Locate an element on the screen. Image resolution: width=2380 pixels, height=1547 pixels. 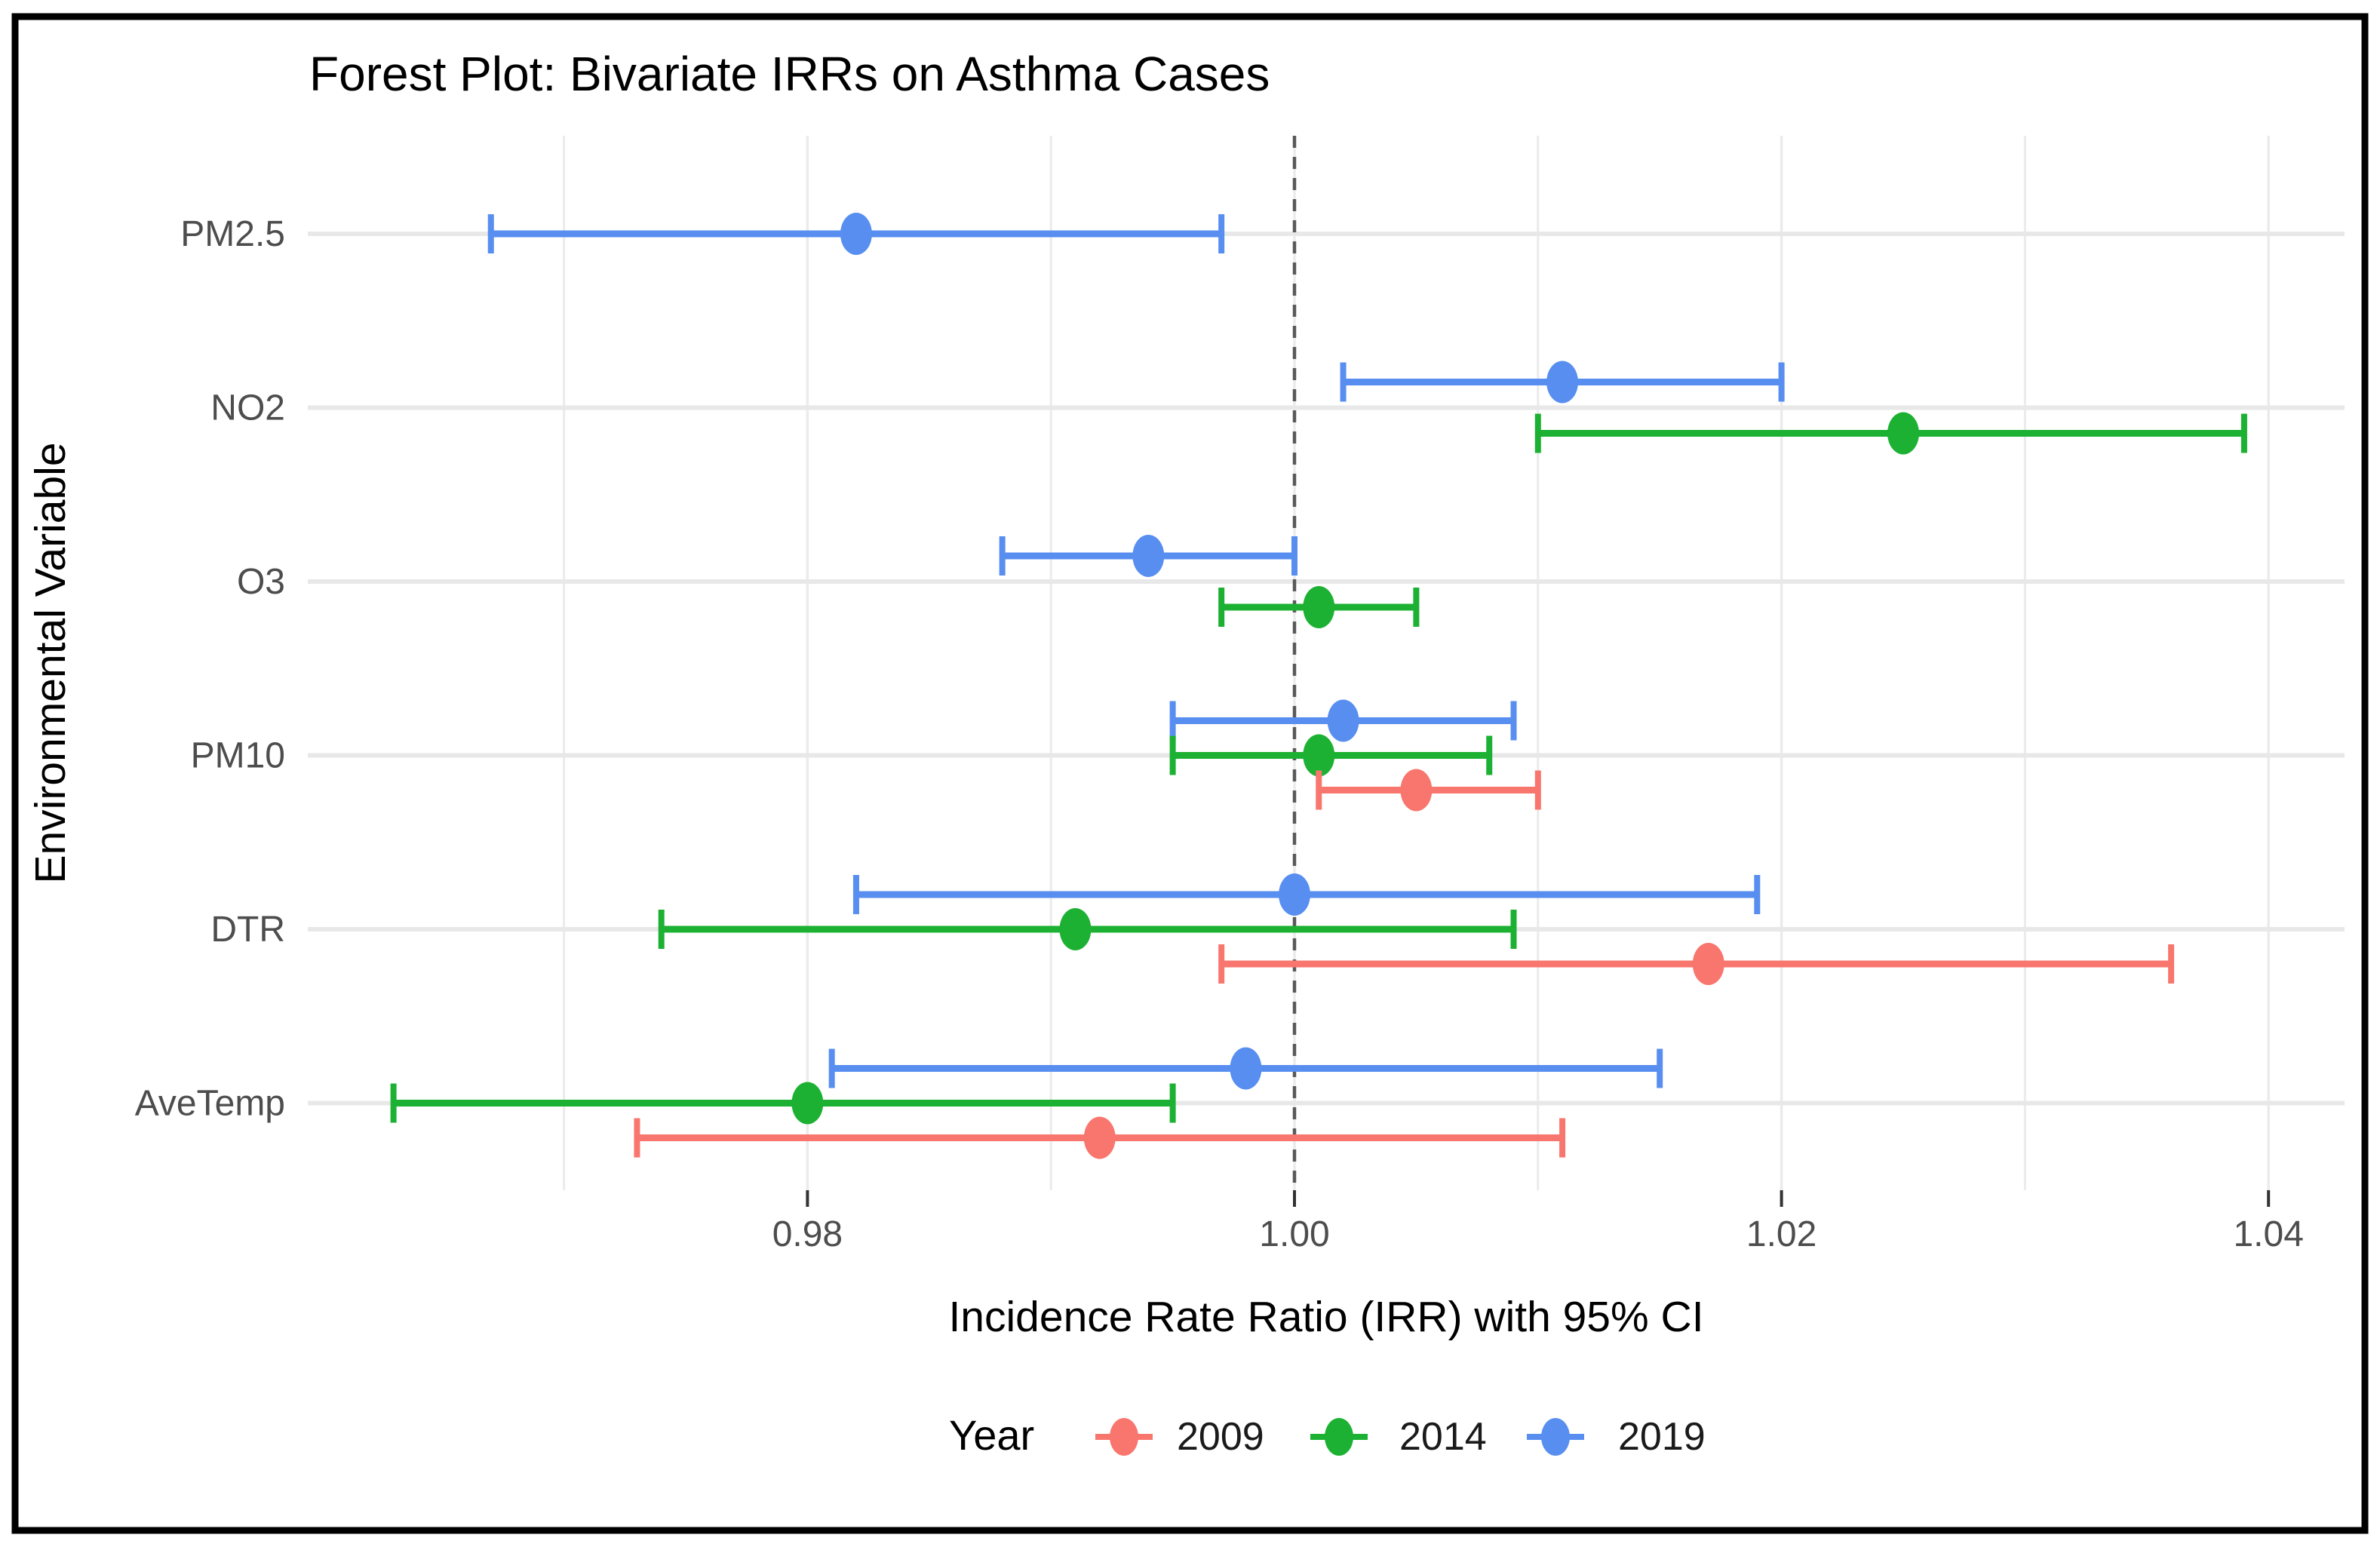
legend-title: Year is located at coordinates (991, 1435).